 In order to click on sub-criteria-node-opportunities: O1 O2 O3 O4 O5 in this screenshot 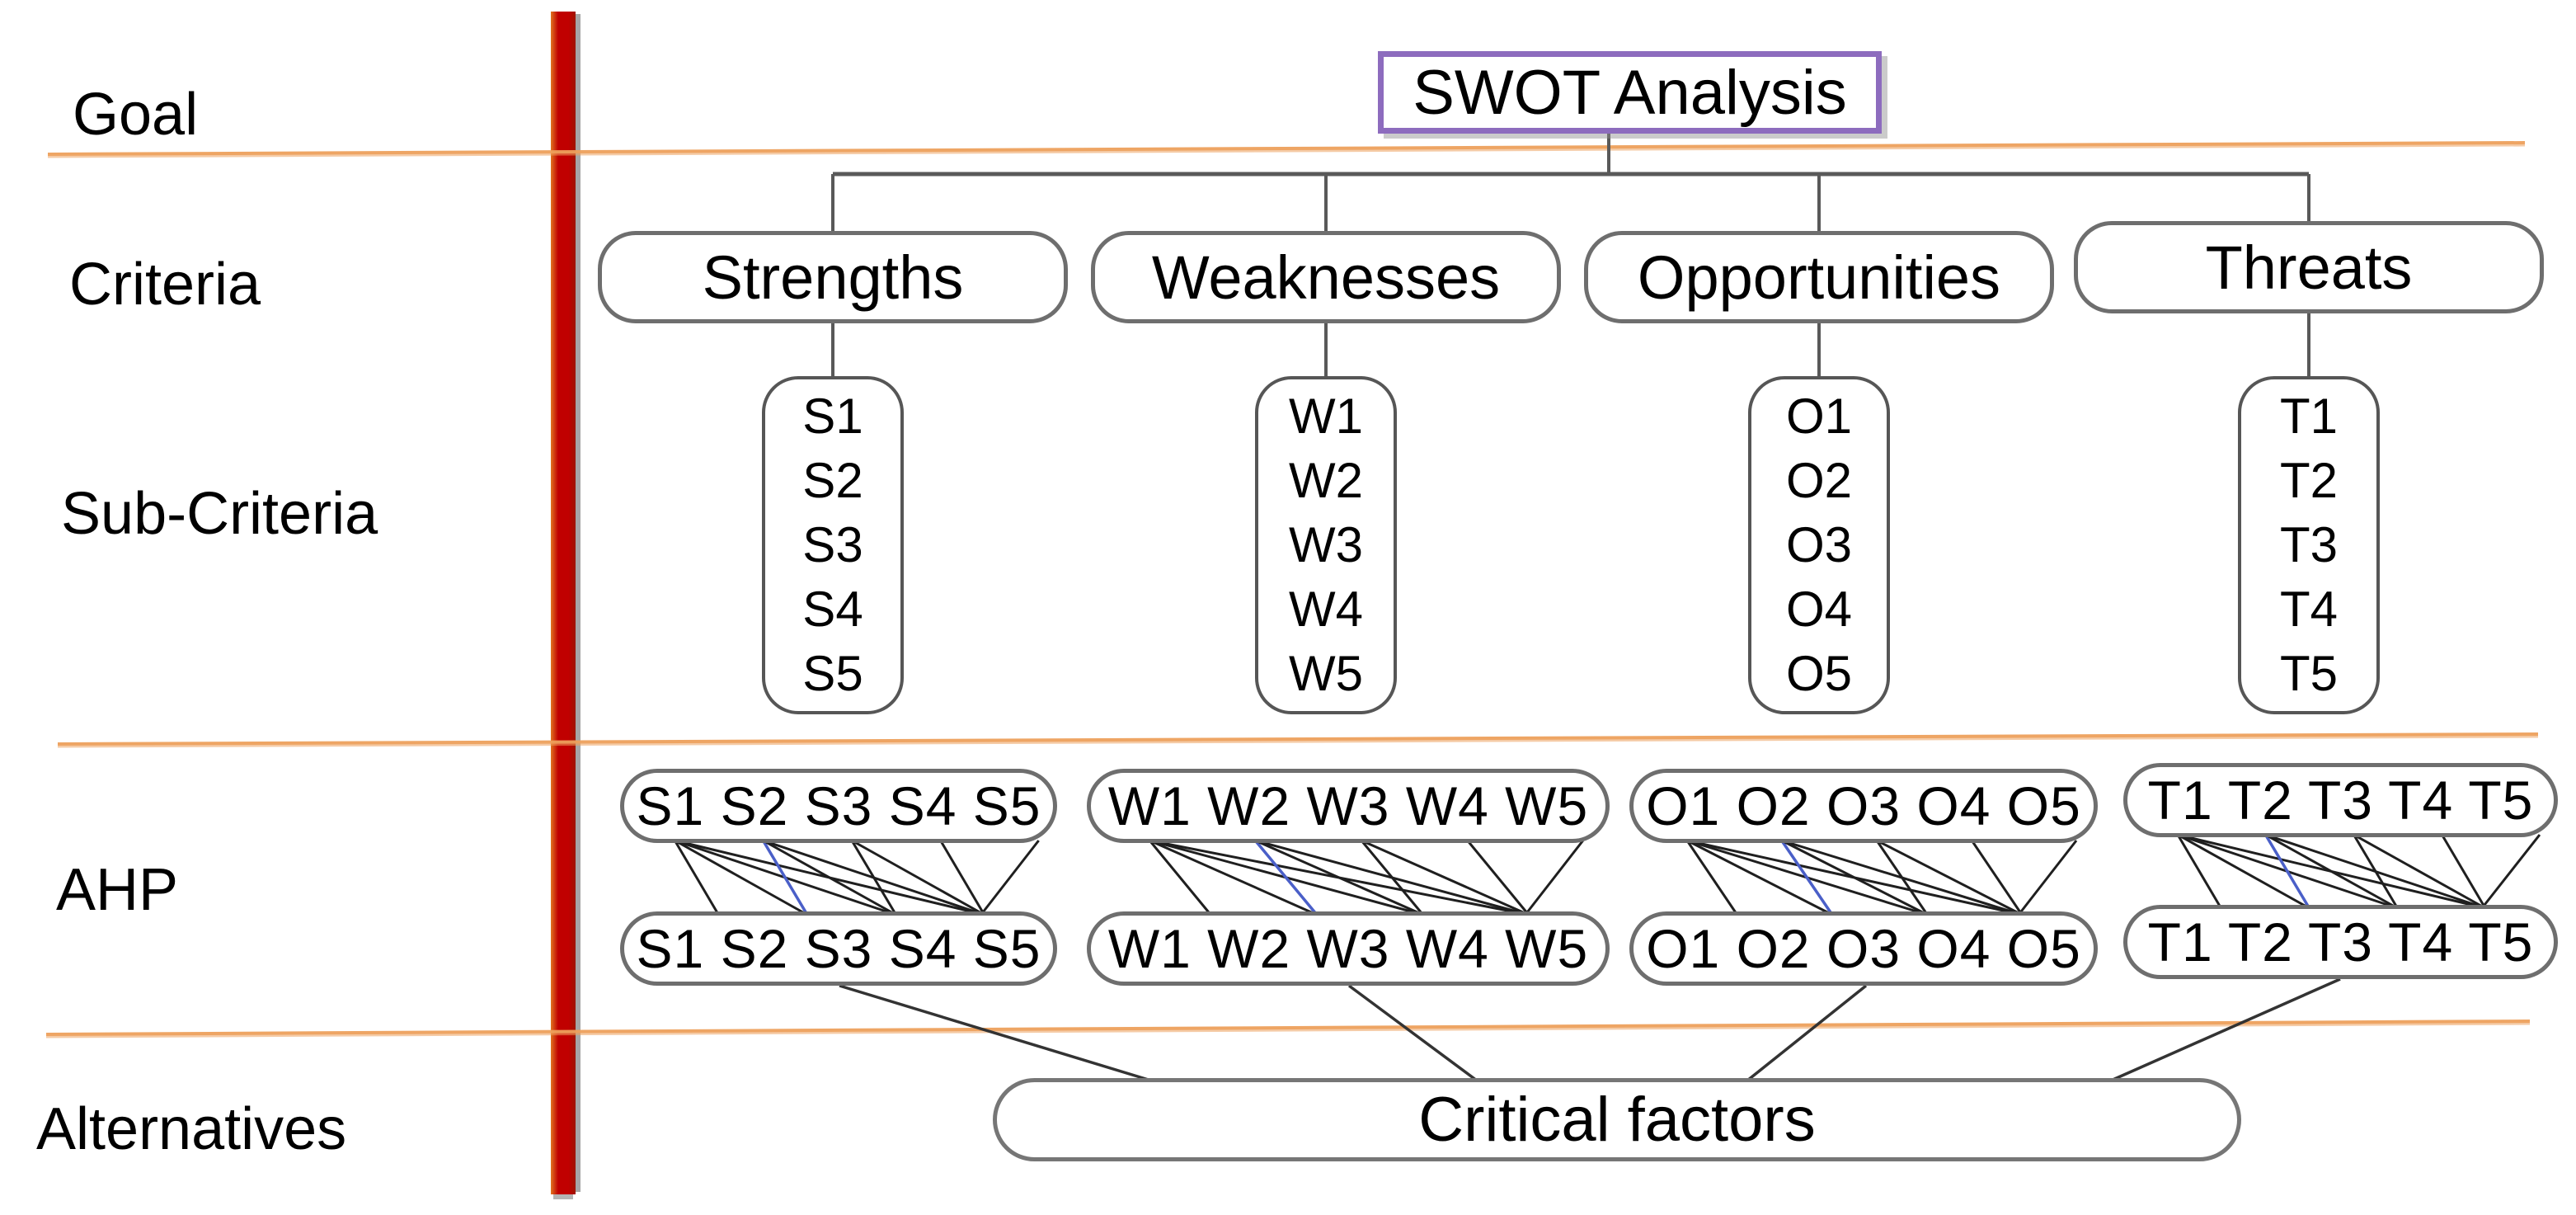, I will do `click(1819, 545)`.